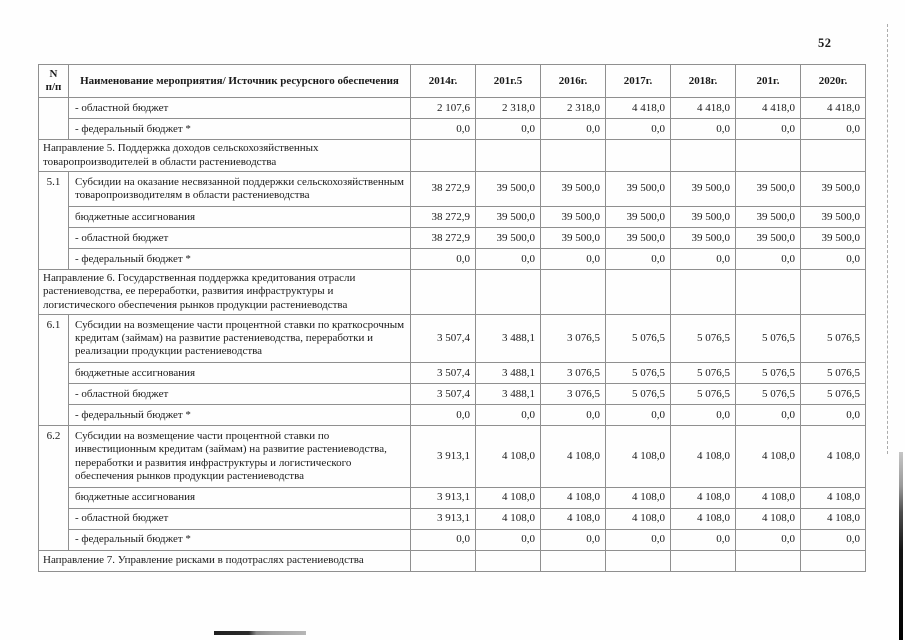  Describe the element at coordinates (443, 108) in the screenshot. I see `value-cell: 2 107,6` at that location.